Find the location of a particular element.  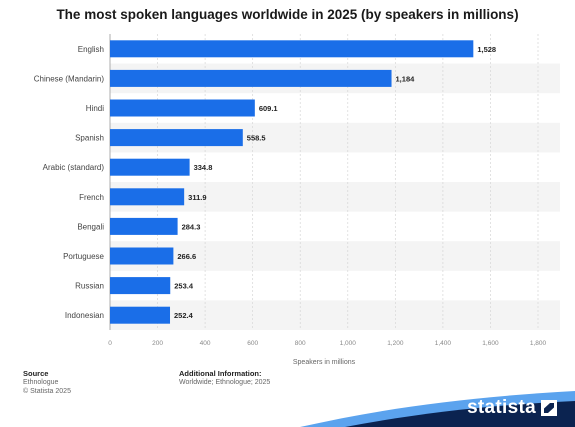

x-tick-label: 600 is located at coordinates (252, 343).